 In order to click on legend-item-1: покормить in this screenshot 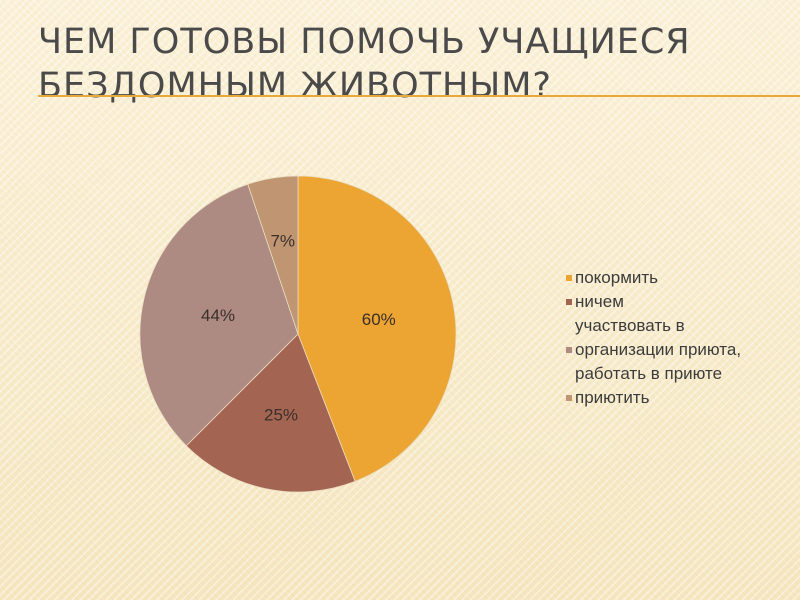, I will do `click(681, 278)`.